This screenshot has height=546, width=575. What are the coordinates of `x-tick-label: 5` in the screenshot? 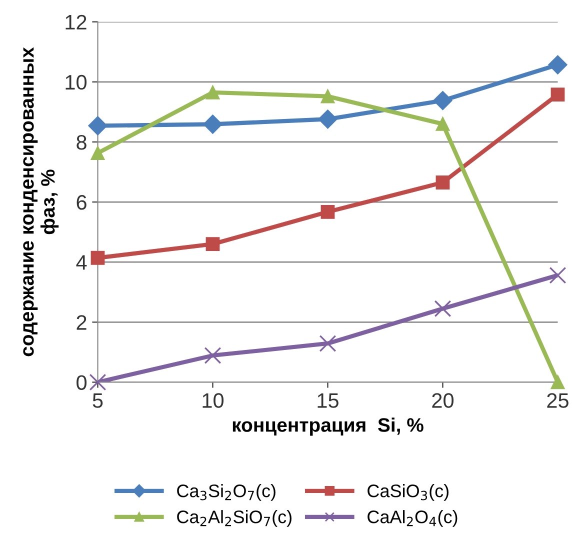 It's located at (97, 400).